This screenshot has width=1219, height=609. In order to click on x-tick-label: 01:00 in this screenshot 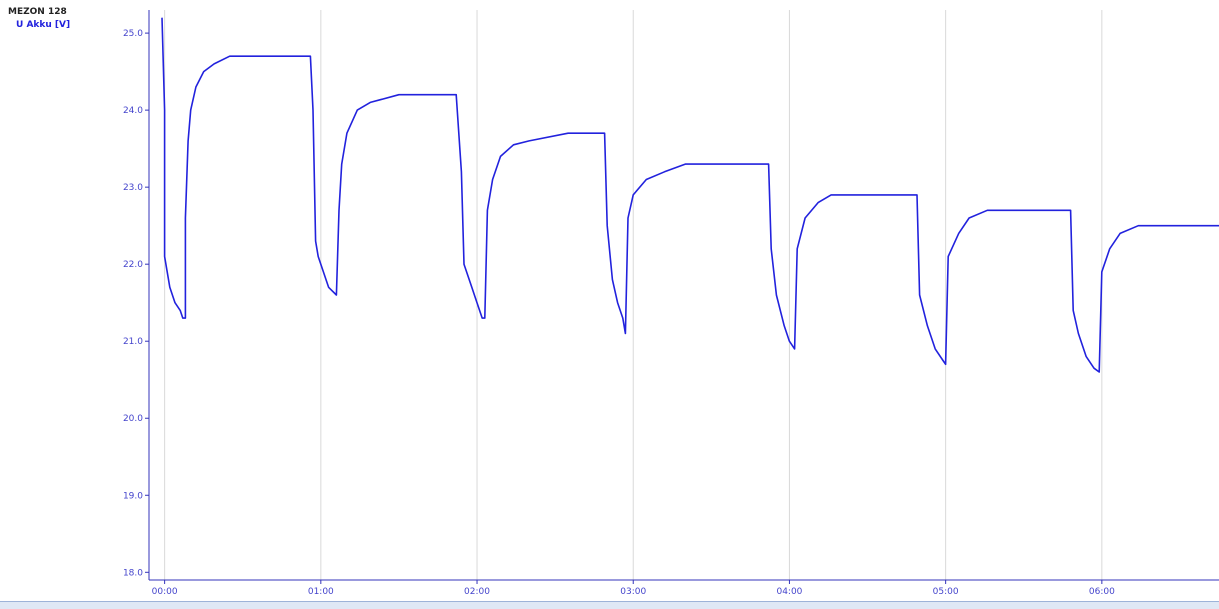, I will do `click(321, 592)`.